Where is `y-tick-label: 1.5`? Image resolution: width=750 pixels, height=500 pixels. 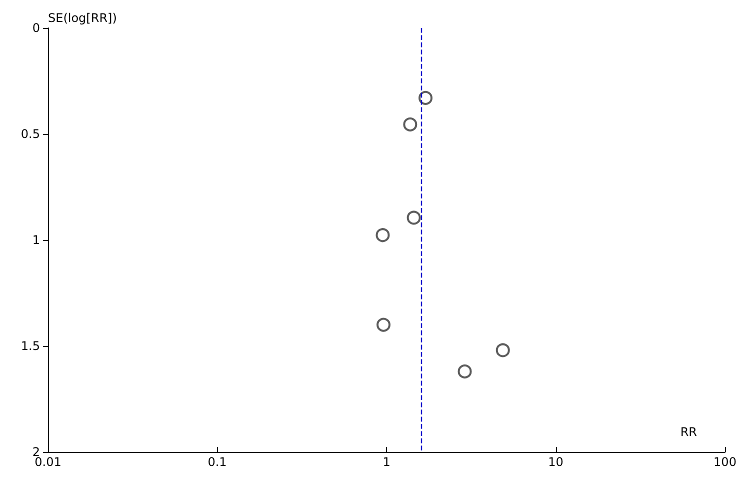 y-tick-label: 1.5 is located at coordinates (30, 346).